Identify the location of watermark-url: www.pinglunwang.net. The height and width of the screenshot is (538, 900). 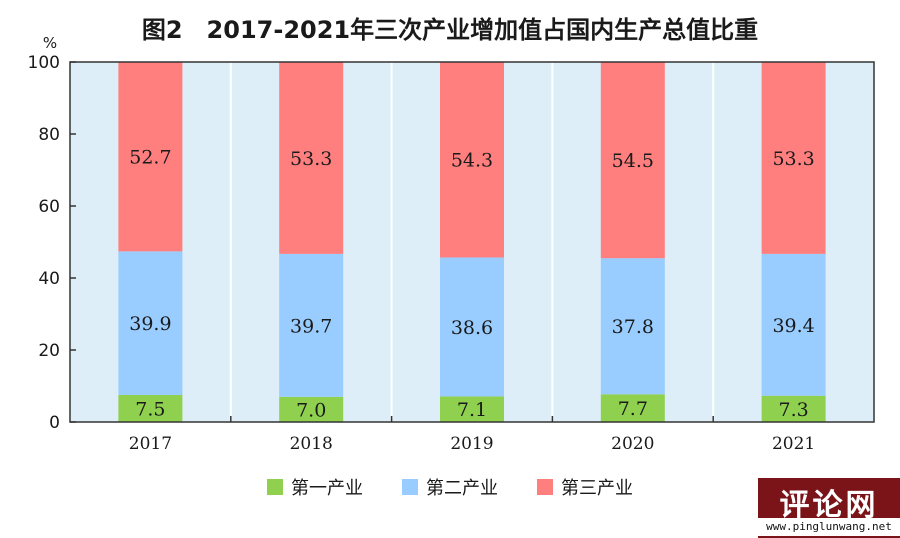
(829, 527).